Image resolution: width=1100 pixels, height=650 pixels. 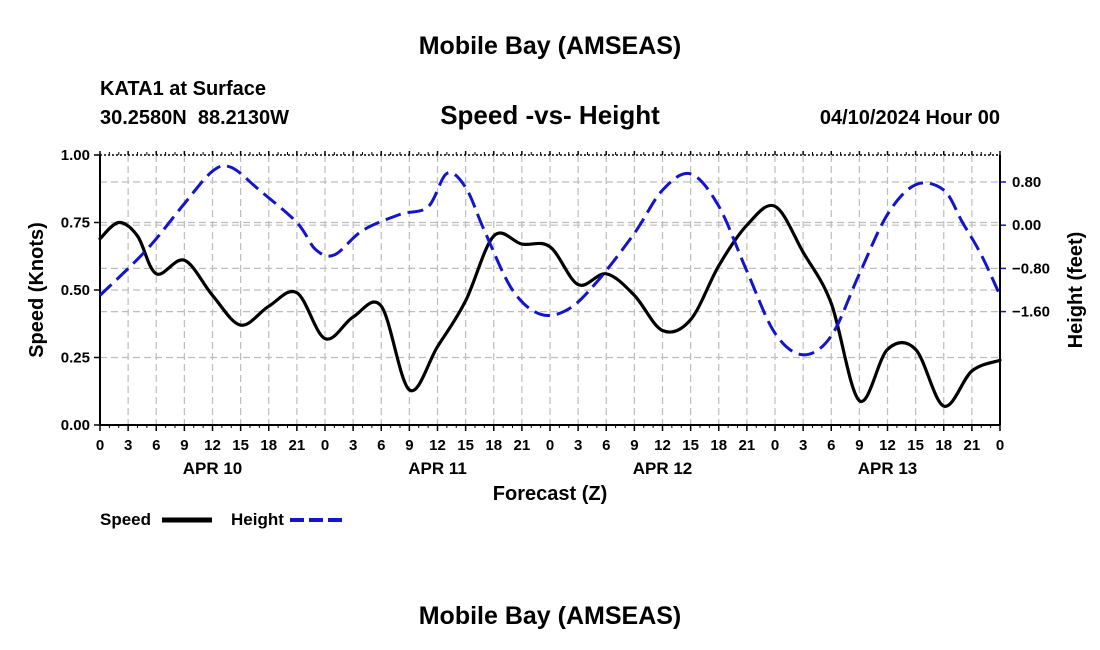 What do you see at coordinates (75, 290) in the screenshot?
I see `y-tick-label: 0.50` at bounding box center [75, 290].